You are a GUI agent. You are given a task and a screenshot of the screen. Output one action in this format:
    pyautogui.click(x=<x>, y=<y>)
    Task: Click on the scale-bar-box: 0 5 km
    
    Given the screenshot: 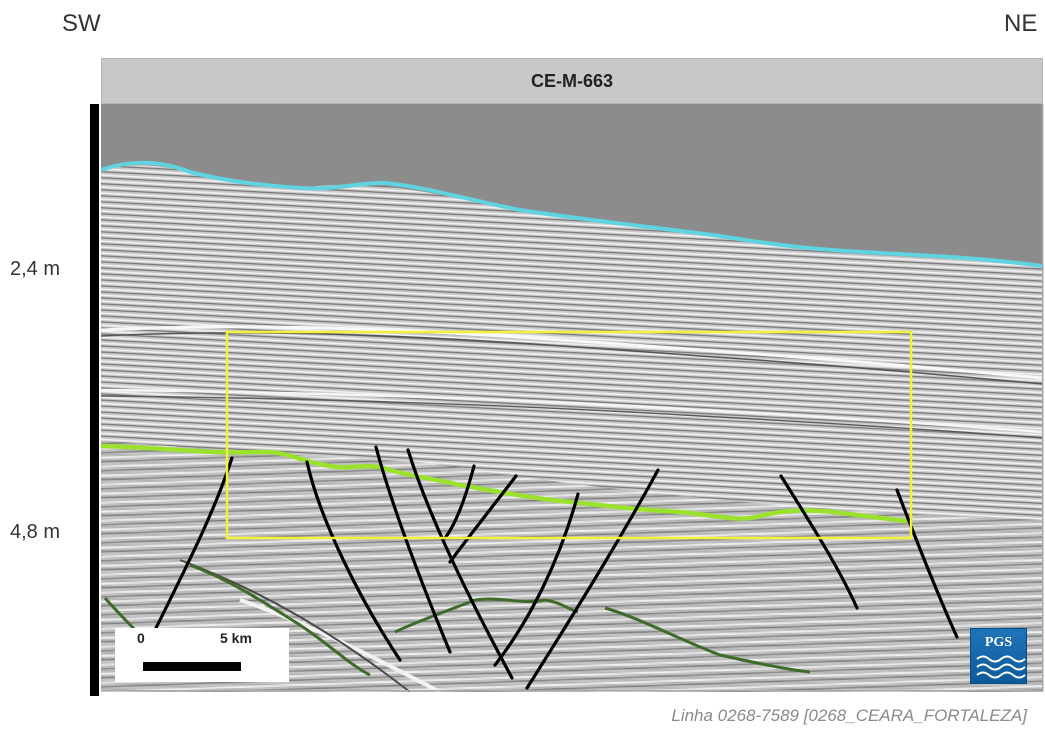 What is the action you would take?
    pyautogui.click(x=202, y=655)
    